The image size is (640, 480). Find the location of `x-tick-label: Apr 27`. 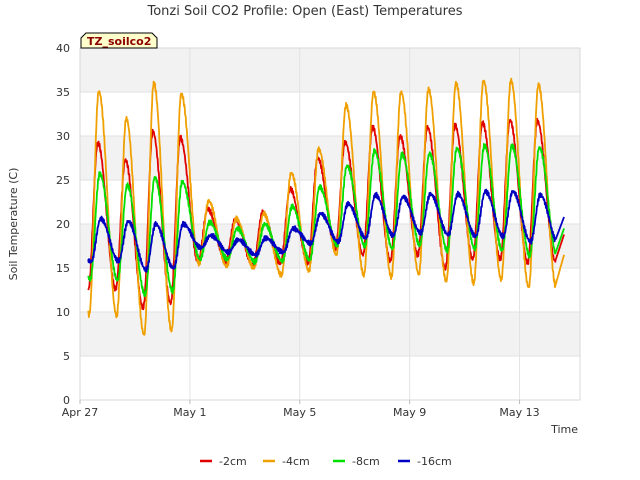

x-tick-label: Apr 27 is located at coordinates (80, 412).